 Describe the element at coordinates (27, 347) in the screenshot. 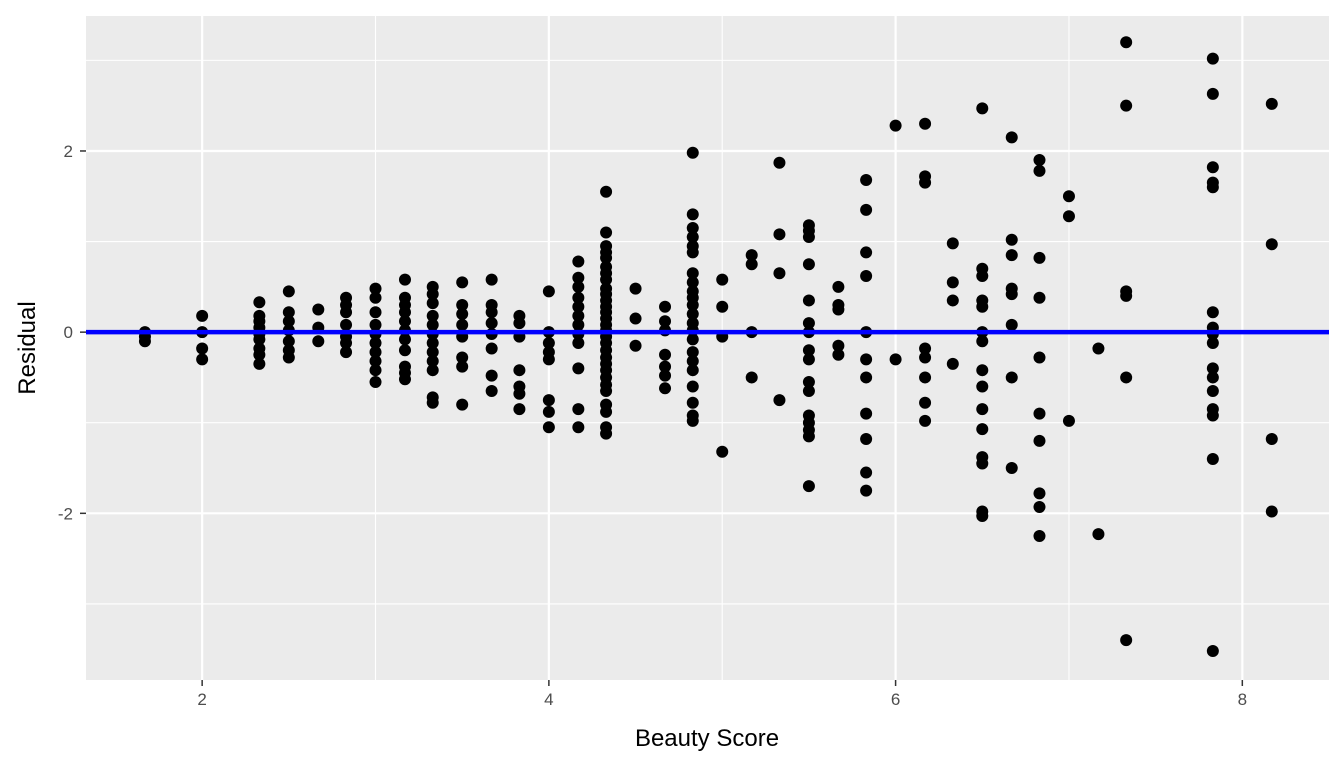

I see `y-axis-title: Residual` at that location.